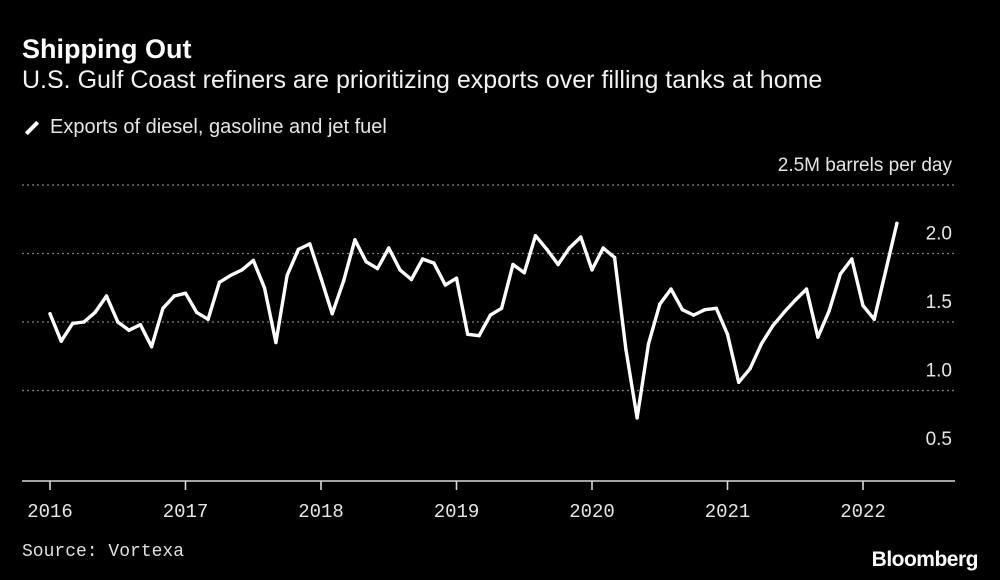 The width and height of the screenshot is (1000, 580). I want to click on source-note: Source: Vortexa, so click(103, 552).